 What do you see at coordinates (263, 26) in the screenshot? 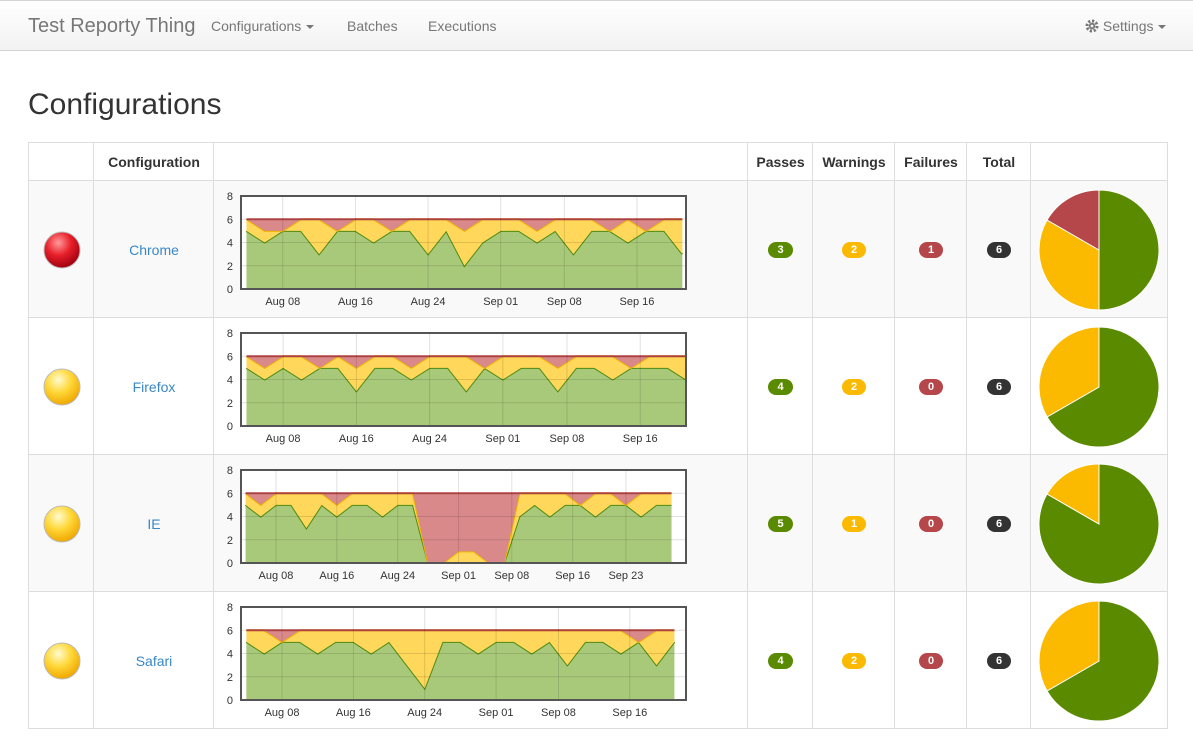
I see `nav-link: Configurations` at bounding box center [263, 26].